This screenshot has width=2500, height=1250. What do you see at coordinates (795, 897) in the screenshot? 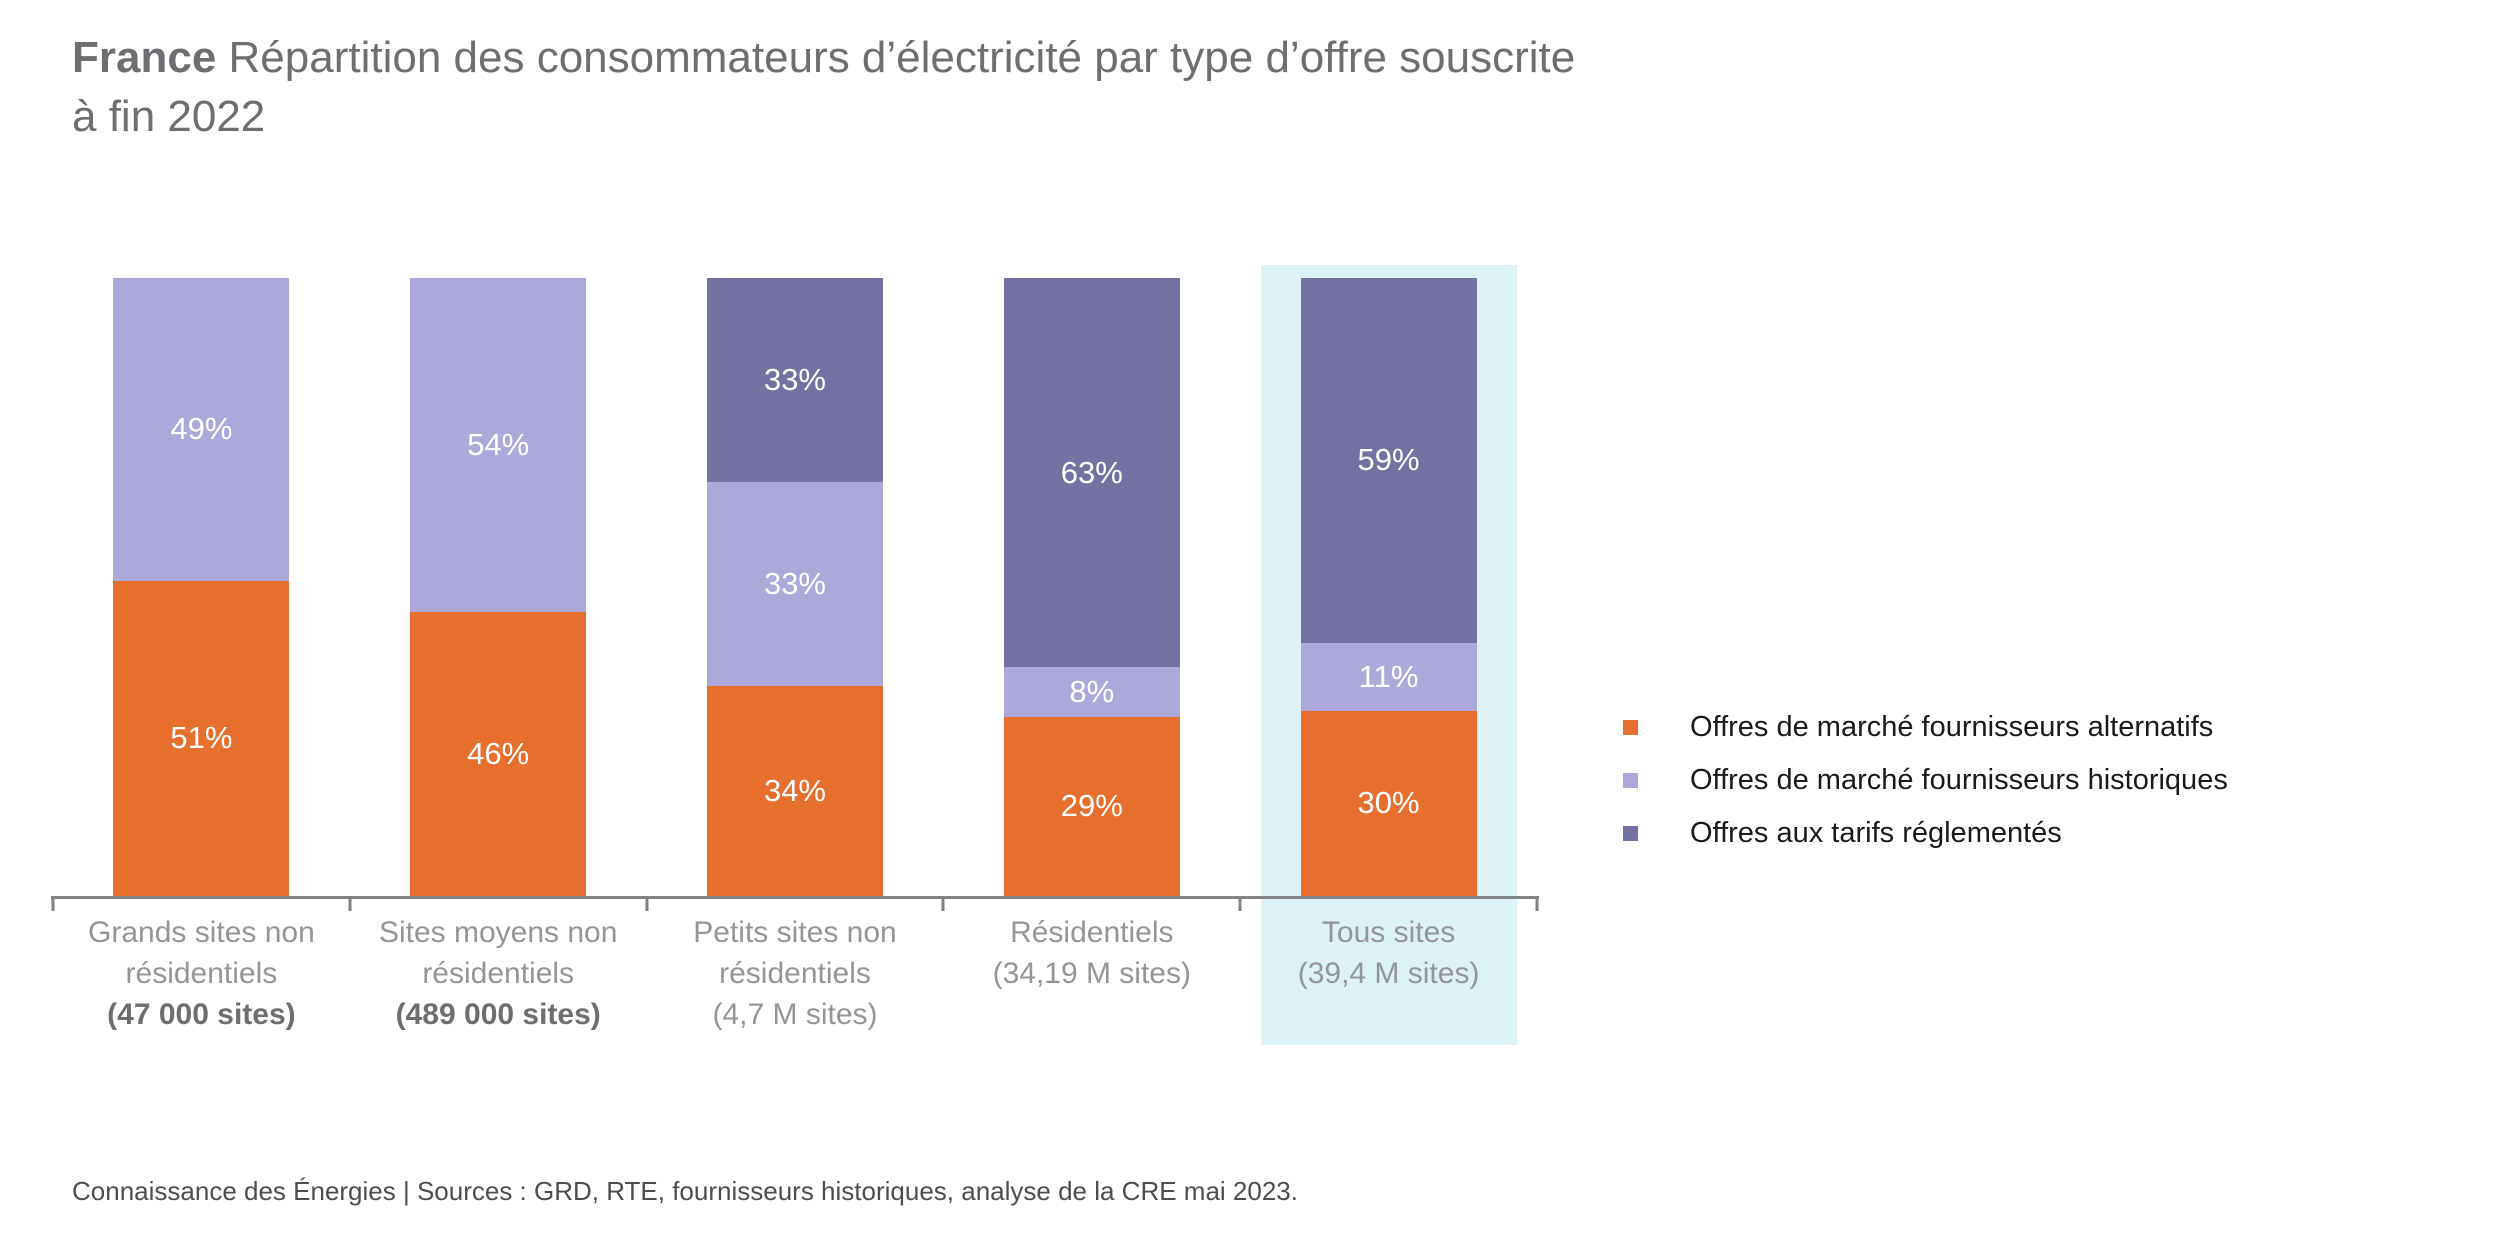
I see `x-axis-line` at bounding box center [795, 897].